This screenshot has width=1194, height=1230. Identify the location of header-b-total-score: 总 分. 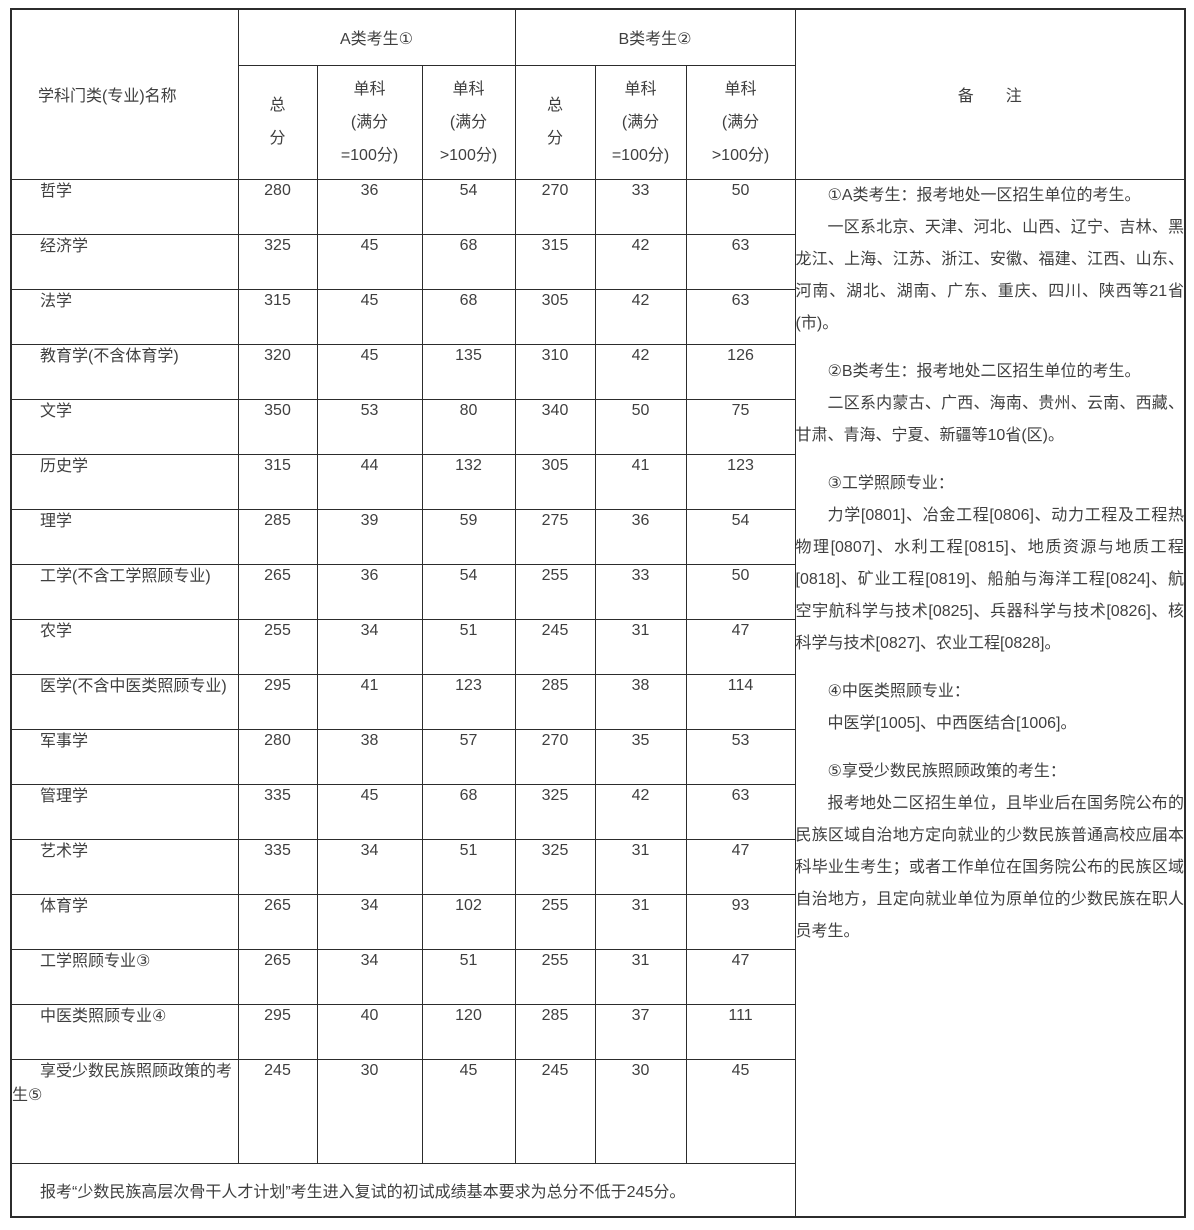
(555, 122).